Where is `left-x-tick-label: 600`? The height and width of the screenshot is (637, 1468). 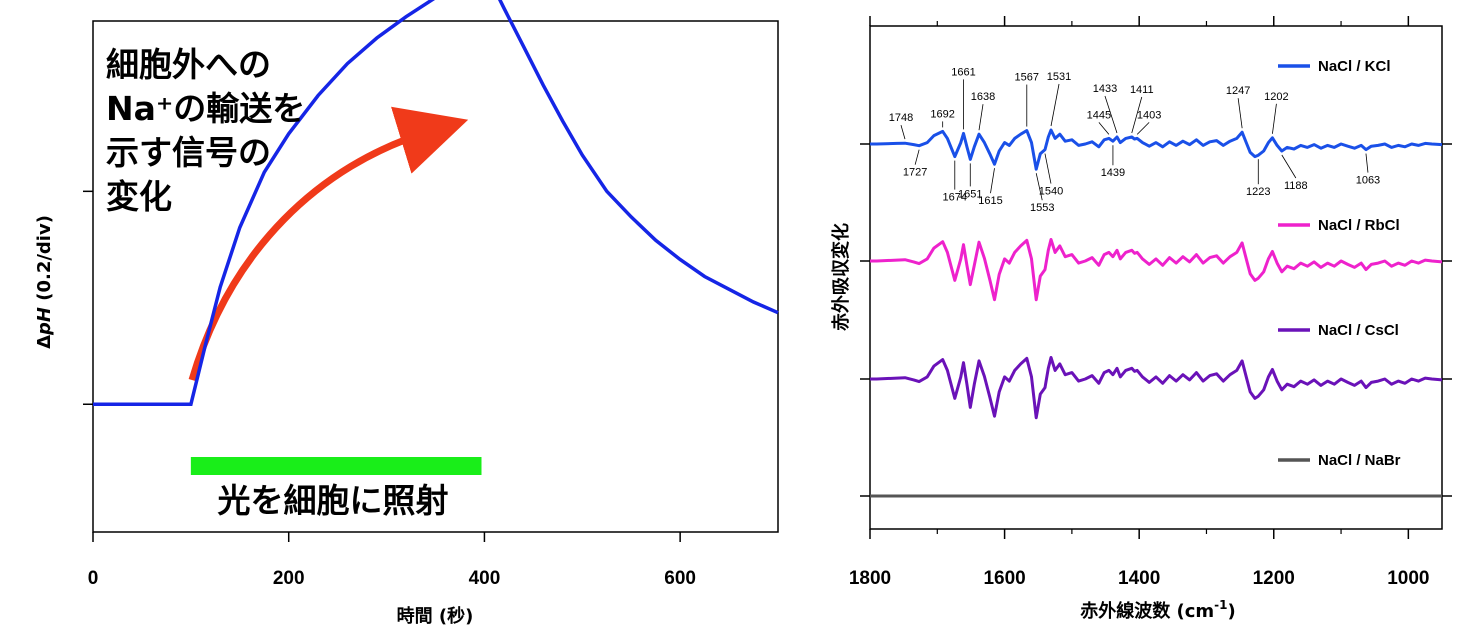 left-x-tick-label: 600 is located at coordinates (680, 578).